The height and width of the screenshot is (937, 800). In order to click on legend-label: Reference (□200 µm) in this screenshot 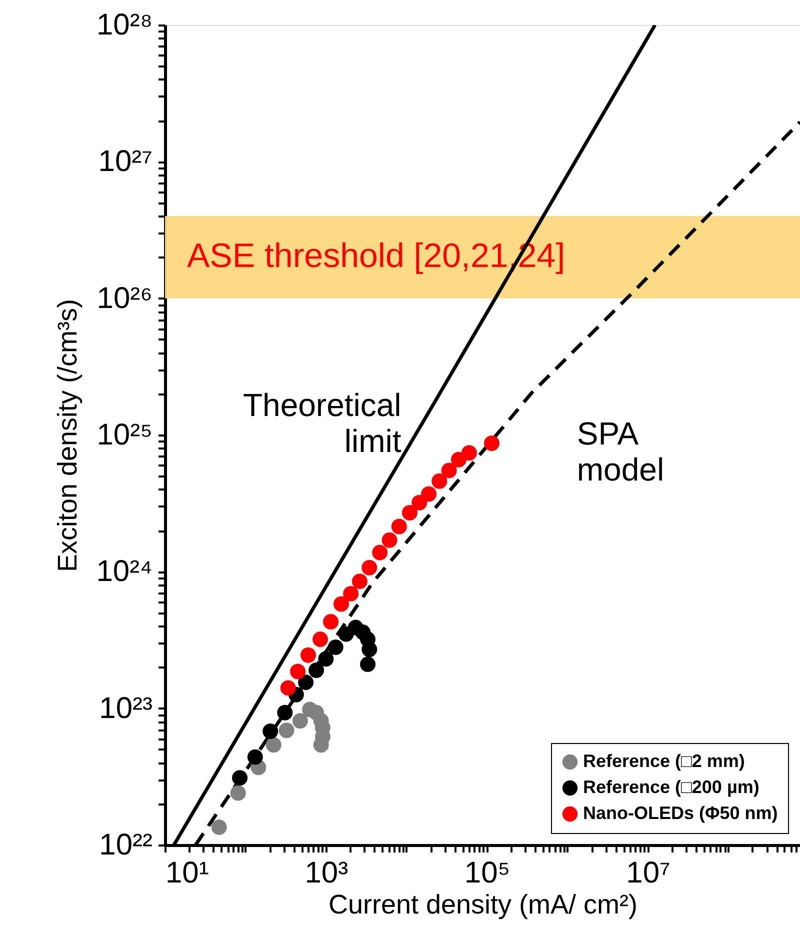, I will do `click(671, 787)`.